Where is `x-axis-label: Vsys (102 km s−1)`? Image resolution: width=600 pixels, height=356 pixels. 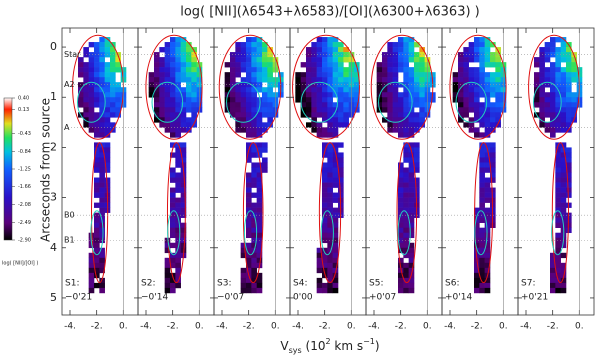 x-axis-label: Vsys (102 km s−1) is located at coordinates (329, 346).